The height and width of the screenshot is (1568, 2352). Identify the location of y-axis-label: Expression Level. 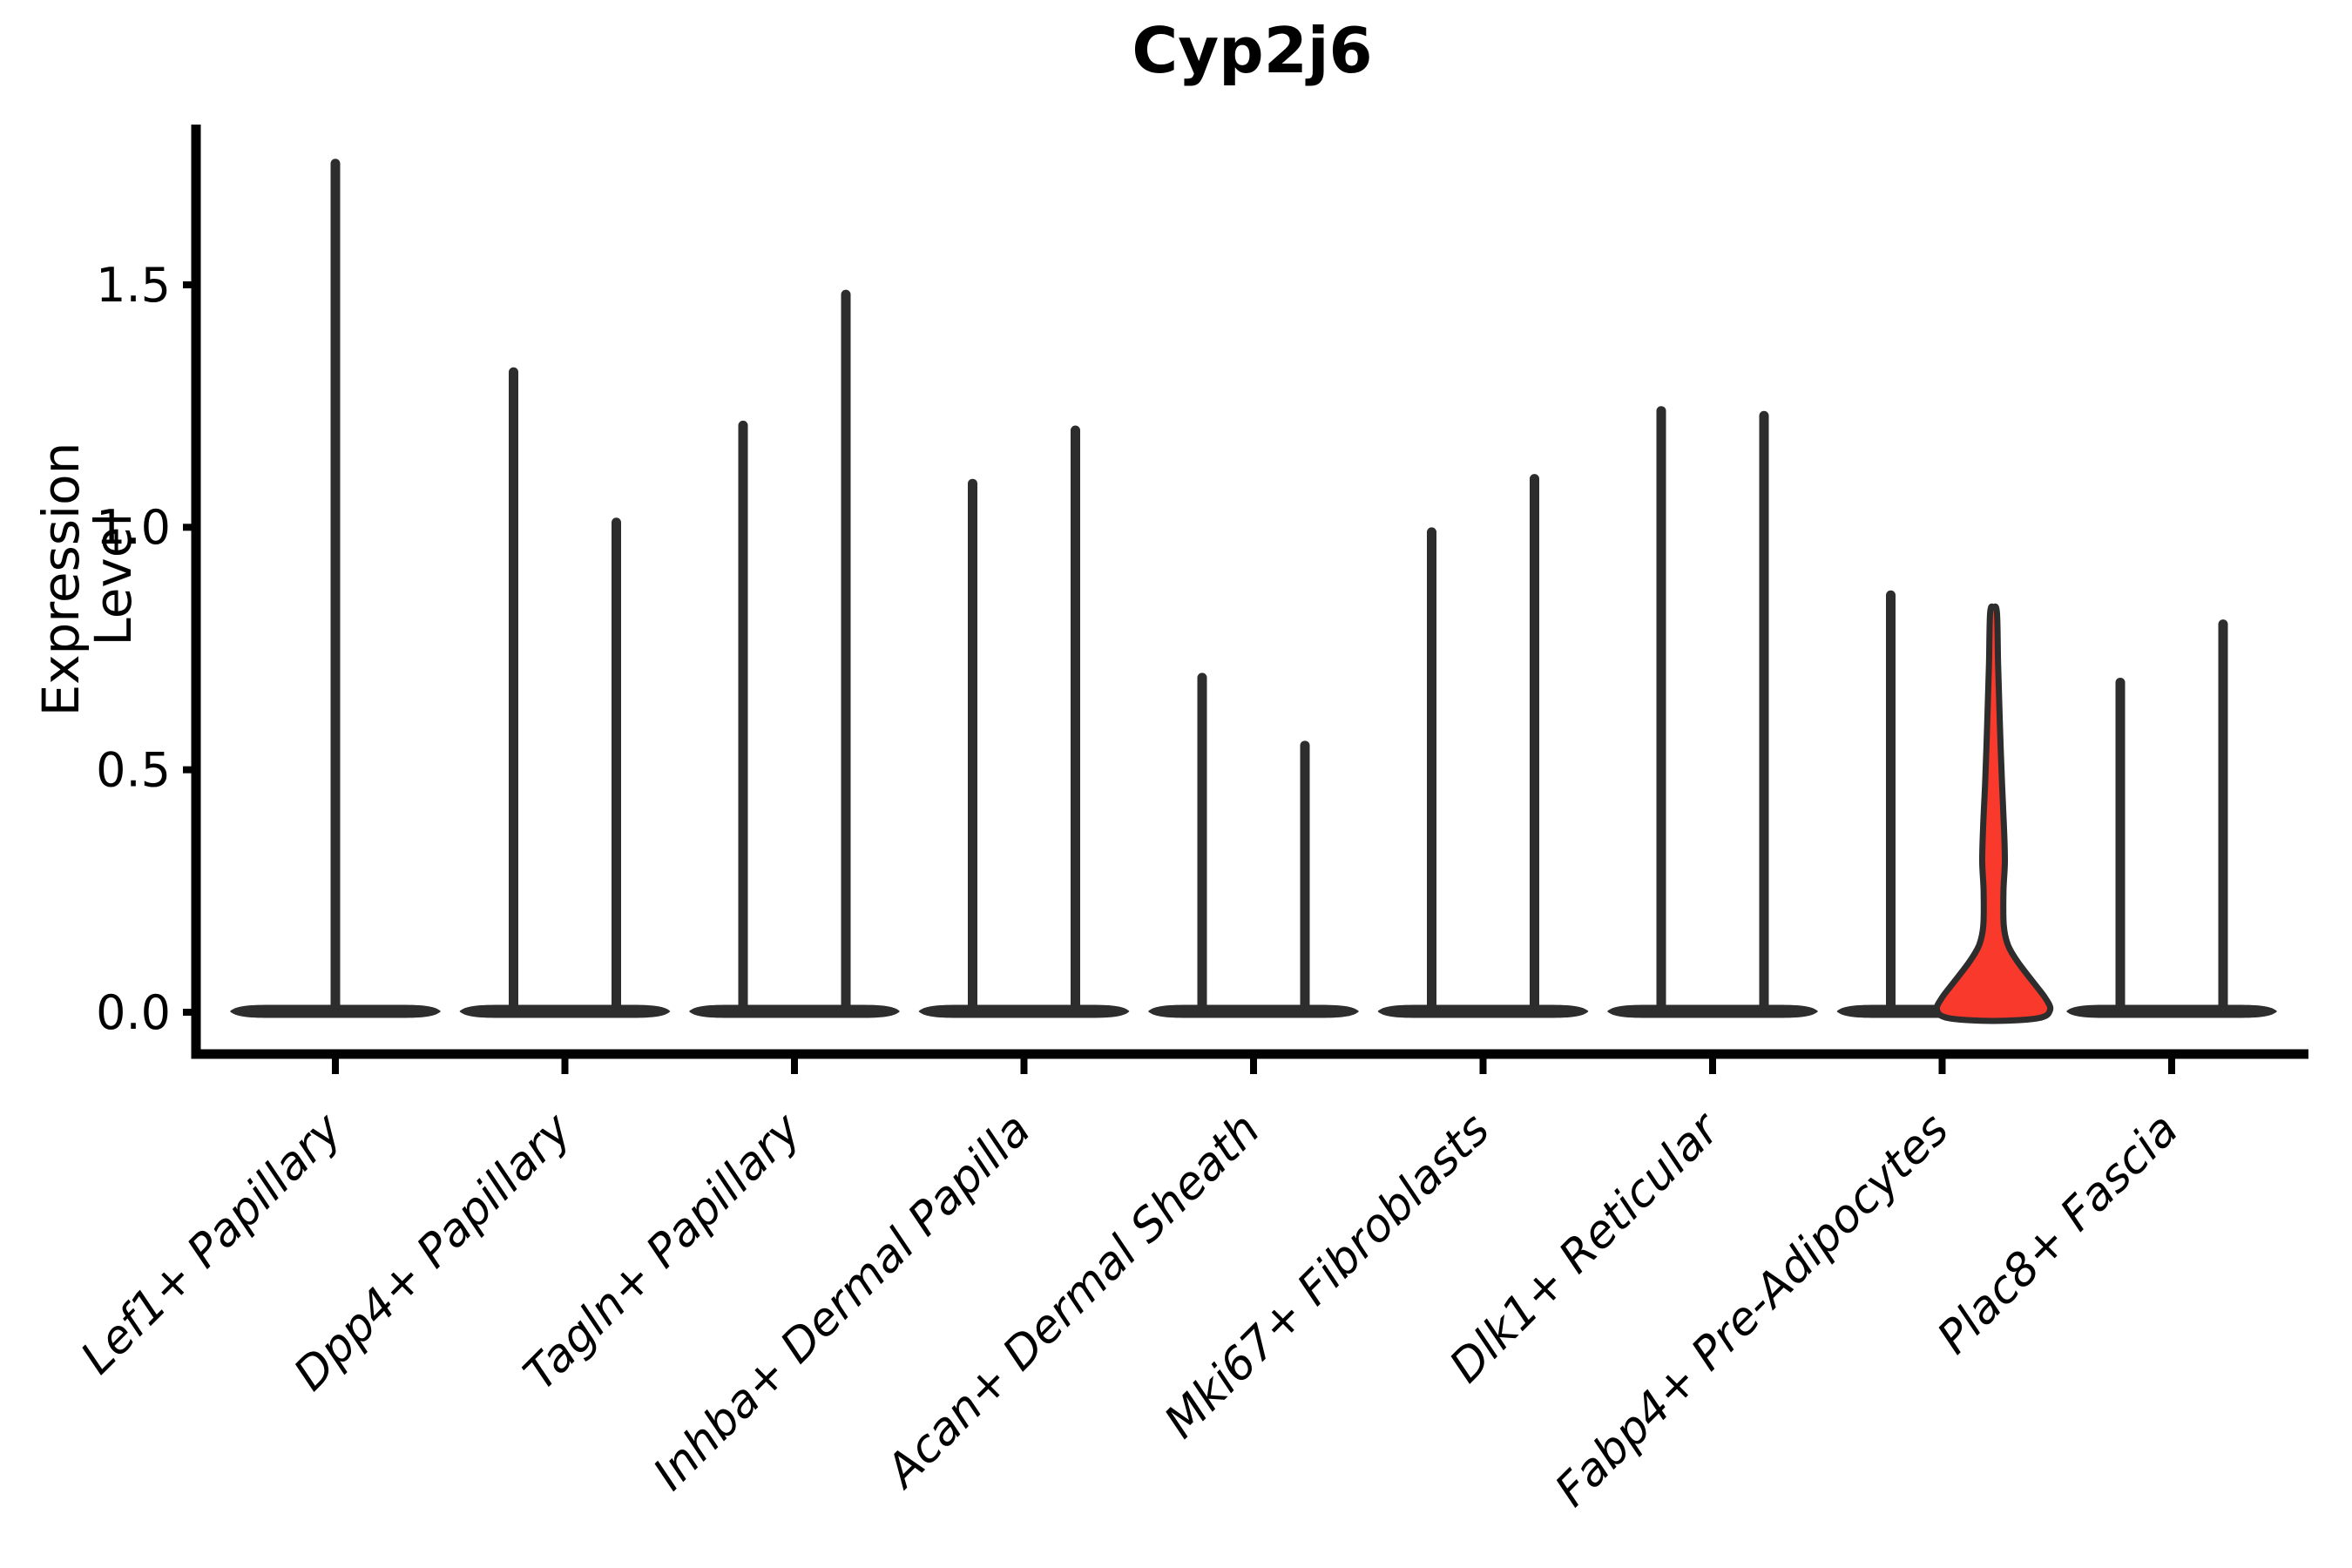
(87, 579).